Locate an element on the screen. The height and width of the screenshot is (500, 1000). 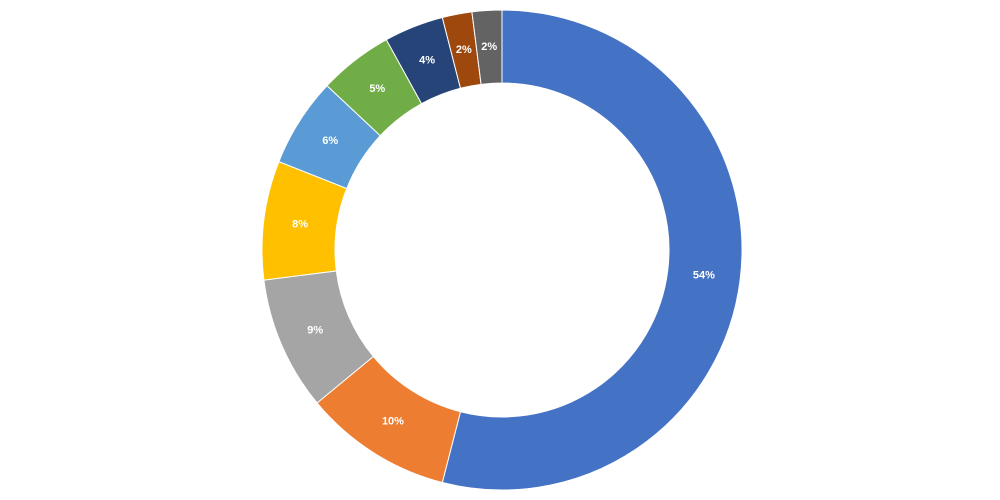
donut-segment is located at coordinates (487, 47).